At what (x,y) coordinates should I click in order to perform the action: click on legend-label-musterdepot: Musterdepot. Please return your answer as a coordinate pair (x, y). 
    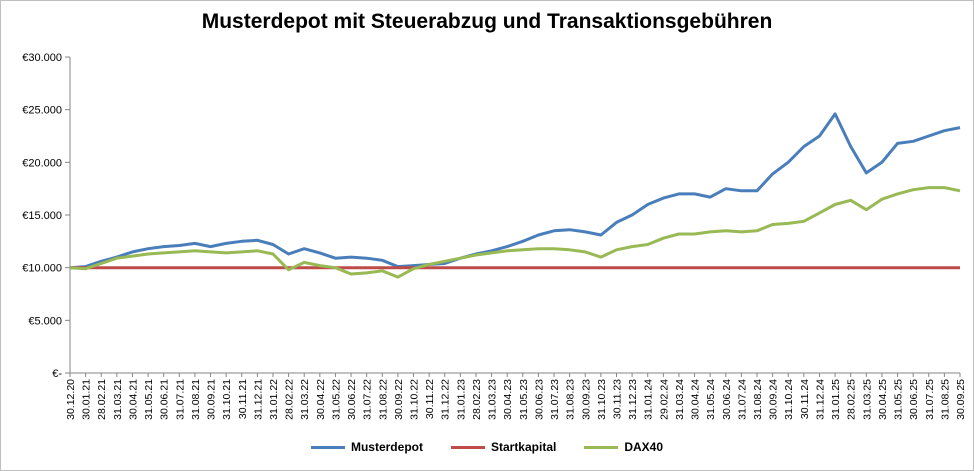
    Looking at the image, I should click on (386, 447).